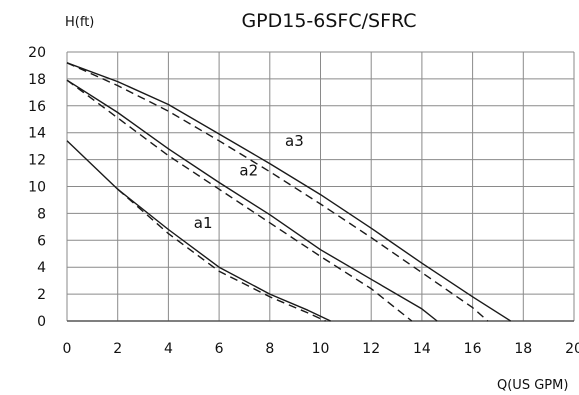  I want to click on x-tick-label: 10, so click(321, 349).